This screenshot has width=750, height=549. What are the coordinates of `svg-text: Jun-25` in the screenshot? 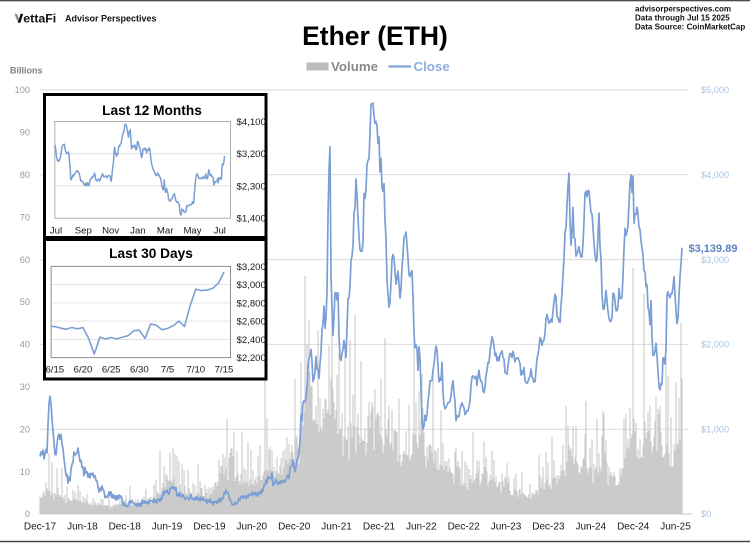 It's located at (675, 527).